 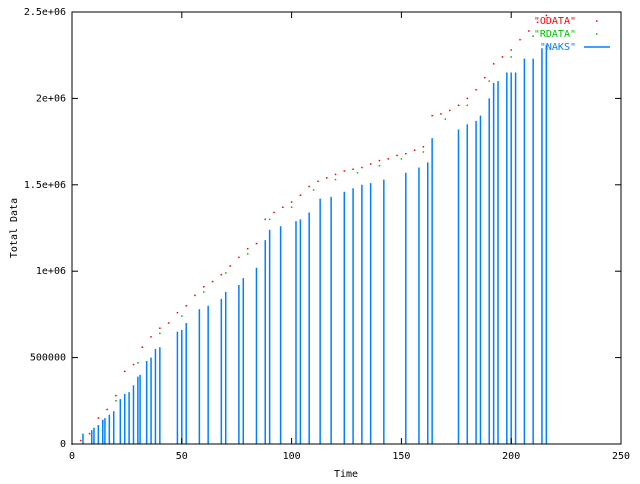 What do you see at coordinates (45, 185) in the screenshot?
I see `y-tick-label: 1.5e+06` at bounding box center [45, 185].